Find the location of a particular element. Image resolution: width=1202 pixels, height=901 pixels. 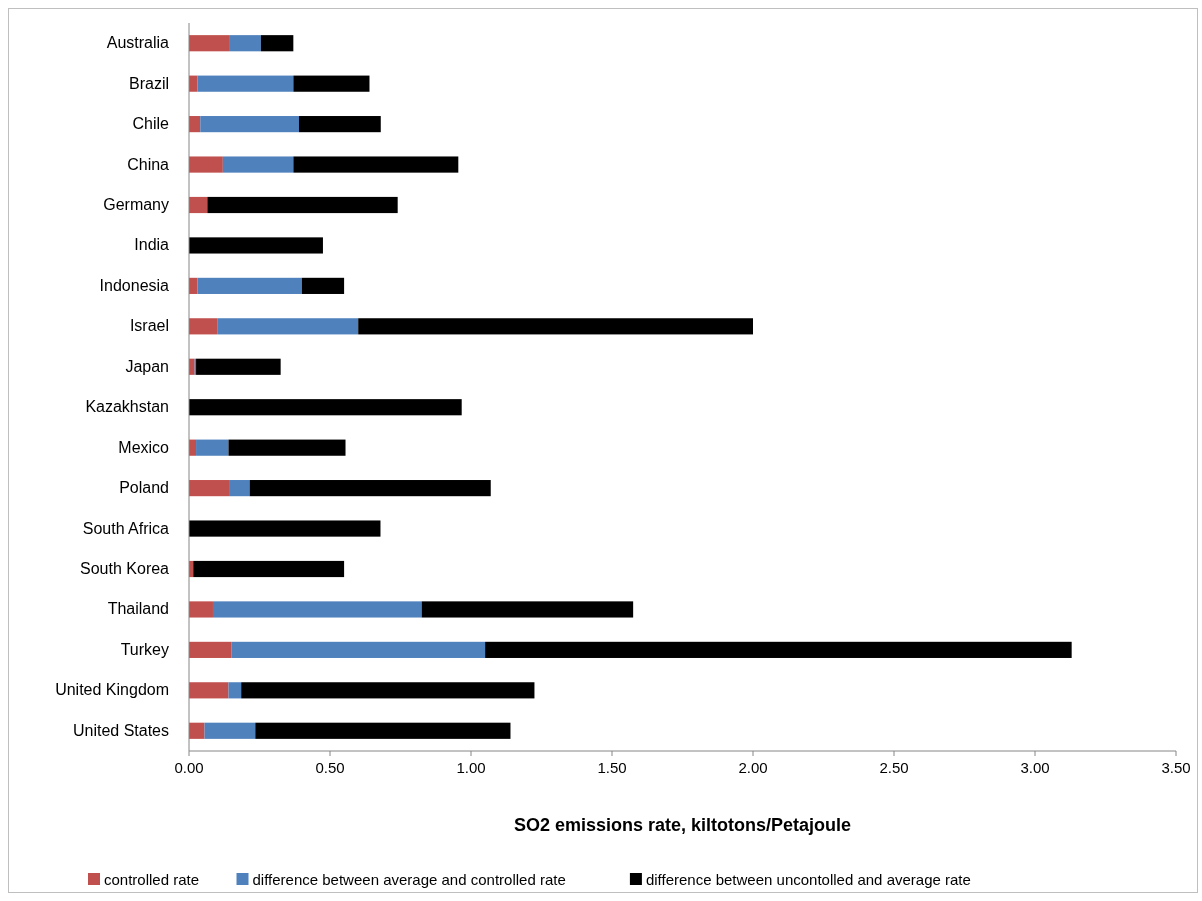

y-tick-label: Thailand is located at coordinates (138, 609).